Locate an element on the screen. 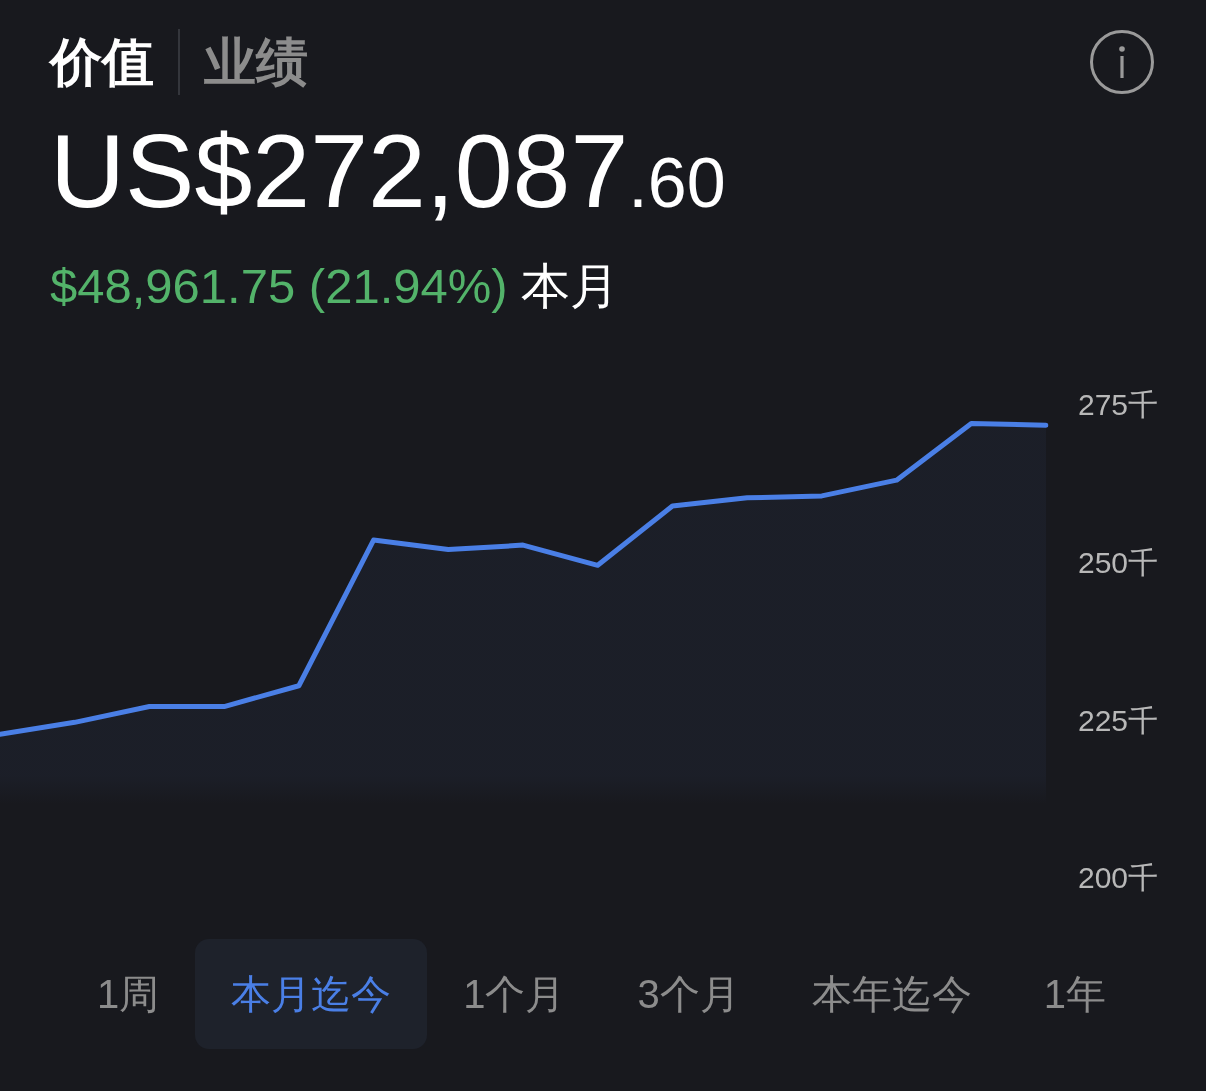 This screenshot has width=1206, height=1091. text: 业绩 is located at coordinates (256, 62).